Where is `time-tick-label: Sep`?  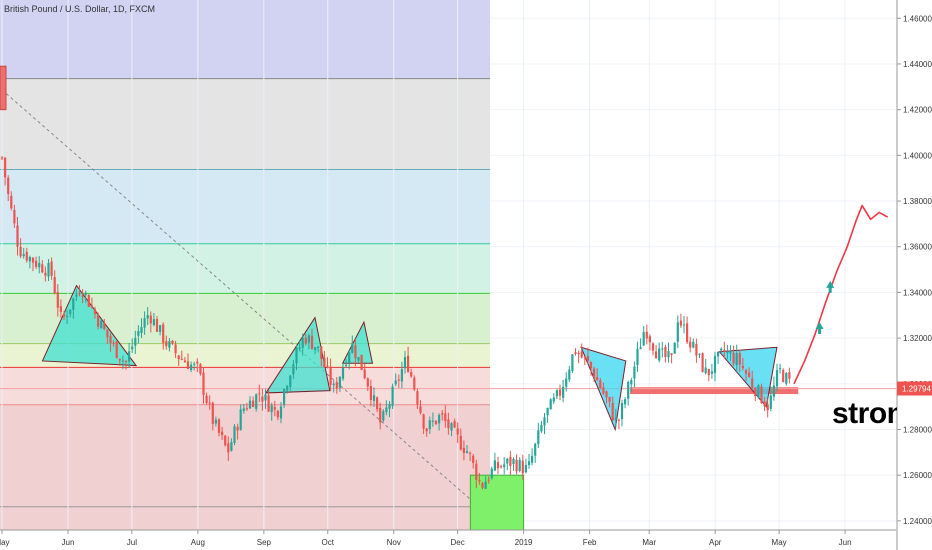 time-tick-label: Sep is located at coordinates (264, 542).